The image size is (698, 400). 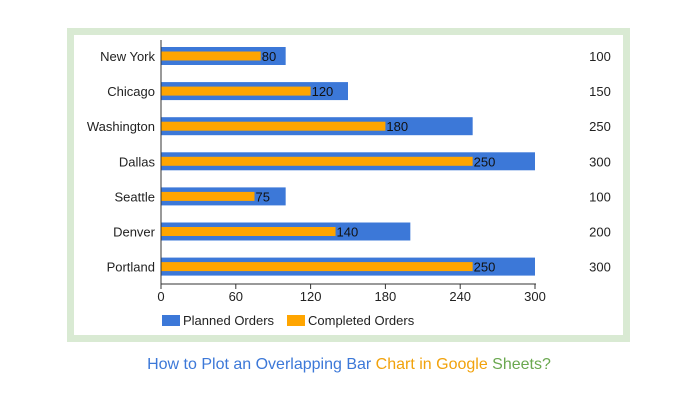 What do you see at coordinates (429, 364) in the screenshot?
I see `caption-part-2: Chart in Google` at bounding box center [429, 364].